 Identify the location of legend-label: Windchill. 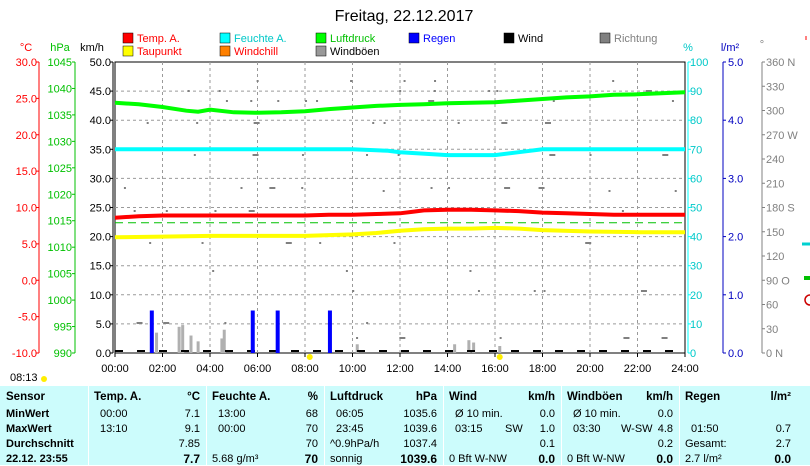
(256, 52).